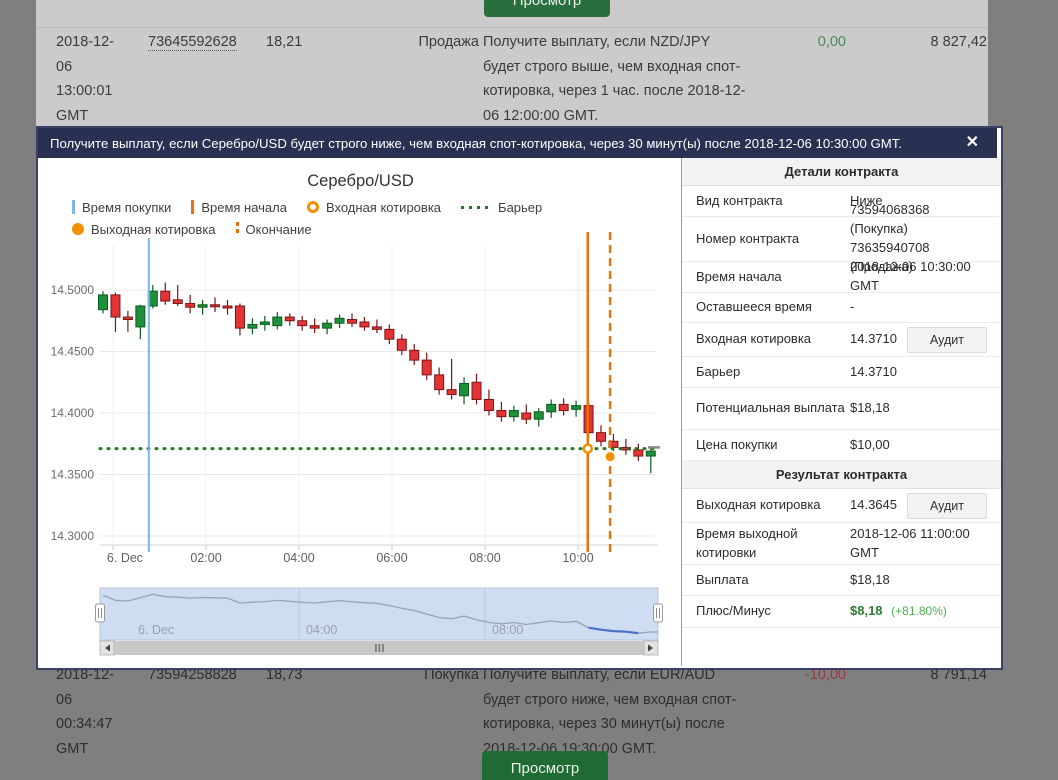  Describe the element at coordinates (841, 340) in the screenshot. I see `row-entry-spot: Входная котировка 14.3710 Аудит` at that location.